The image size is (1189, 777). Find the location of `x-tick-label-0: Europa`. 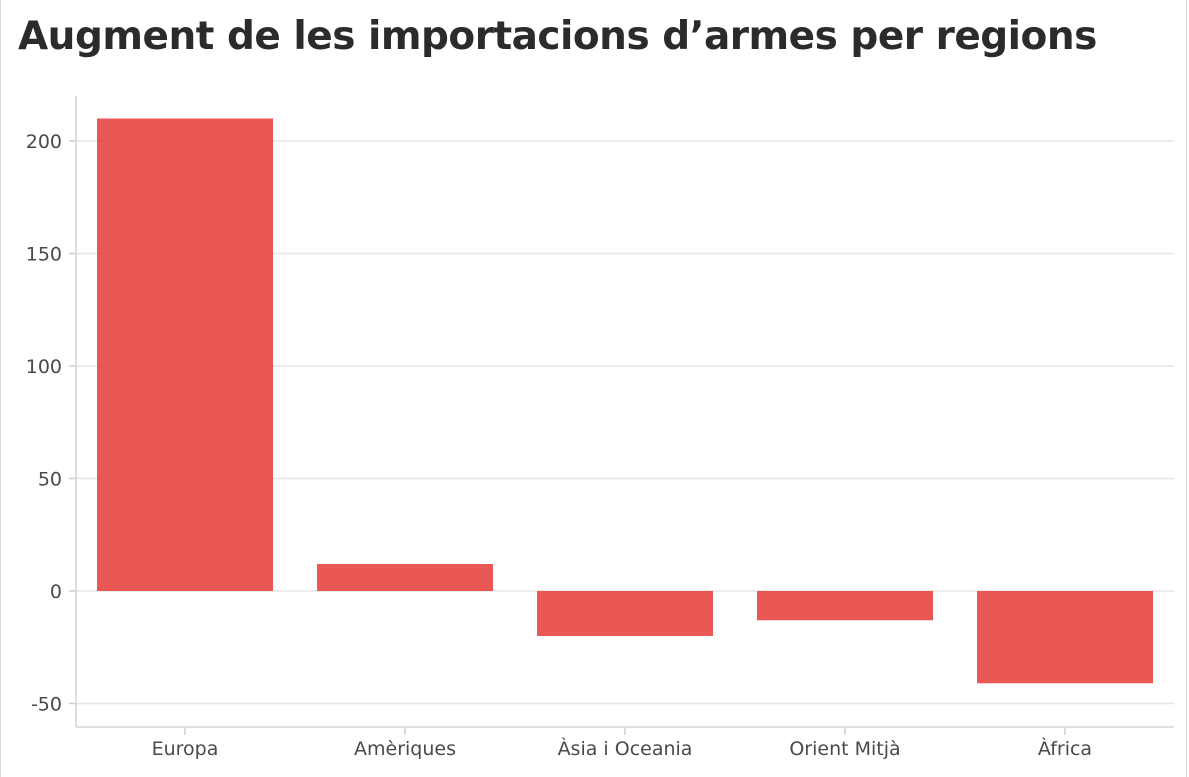

x-tick-label-0: Europa is located at coordinates (185, 749).